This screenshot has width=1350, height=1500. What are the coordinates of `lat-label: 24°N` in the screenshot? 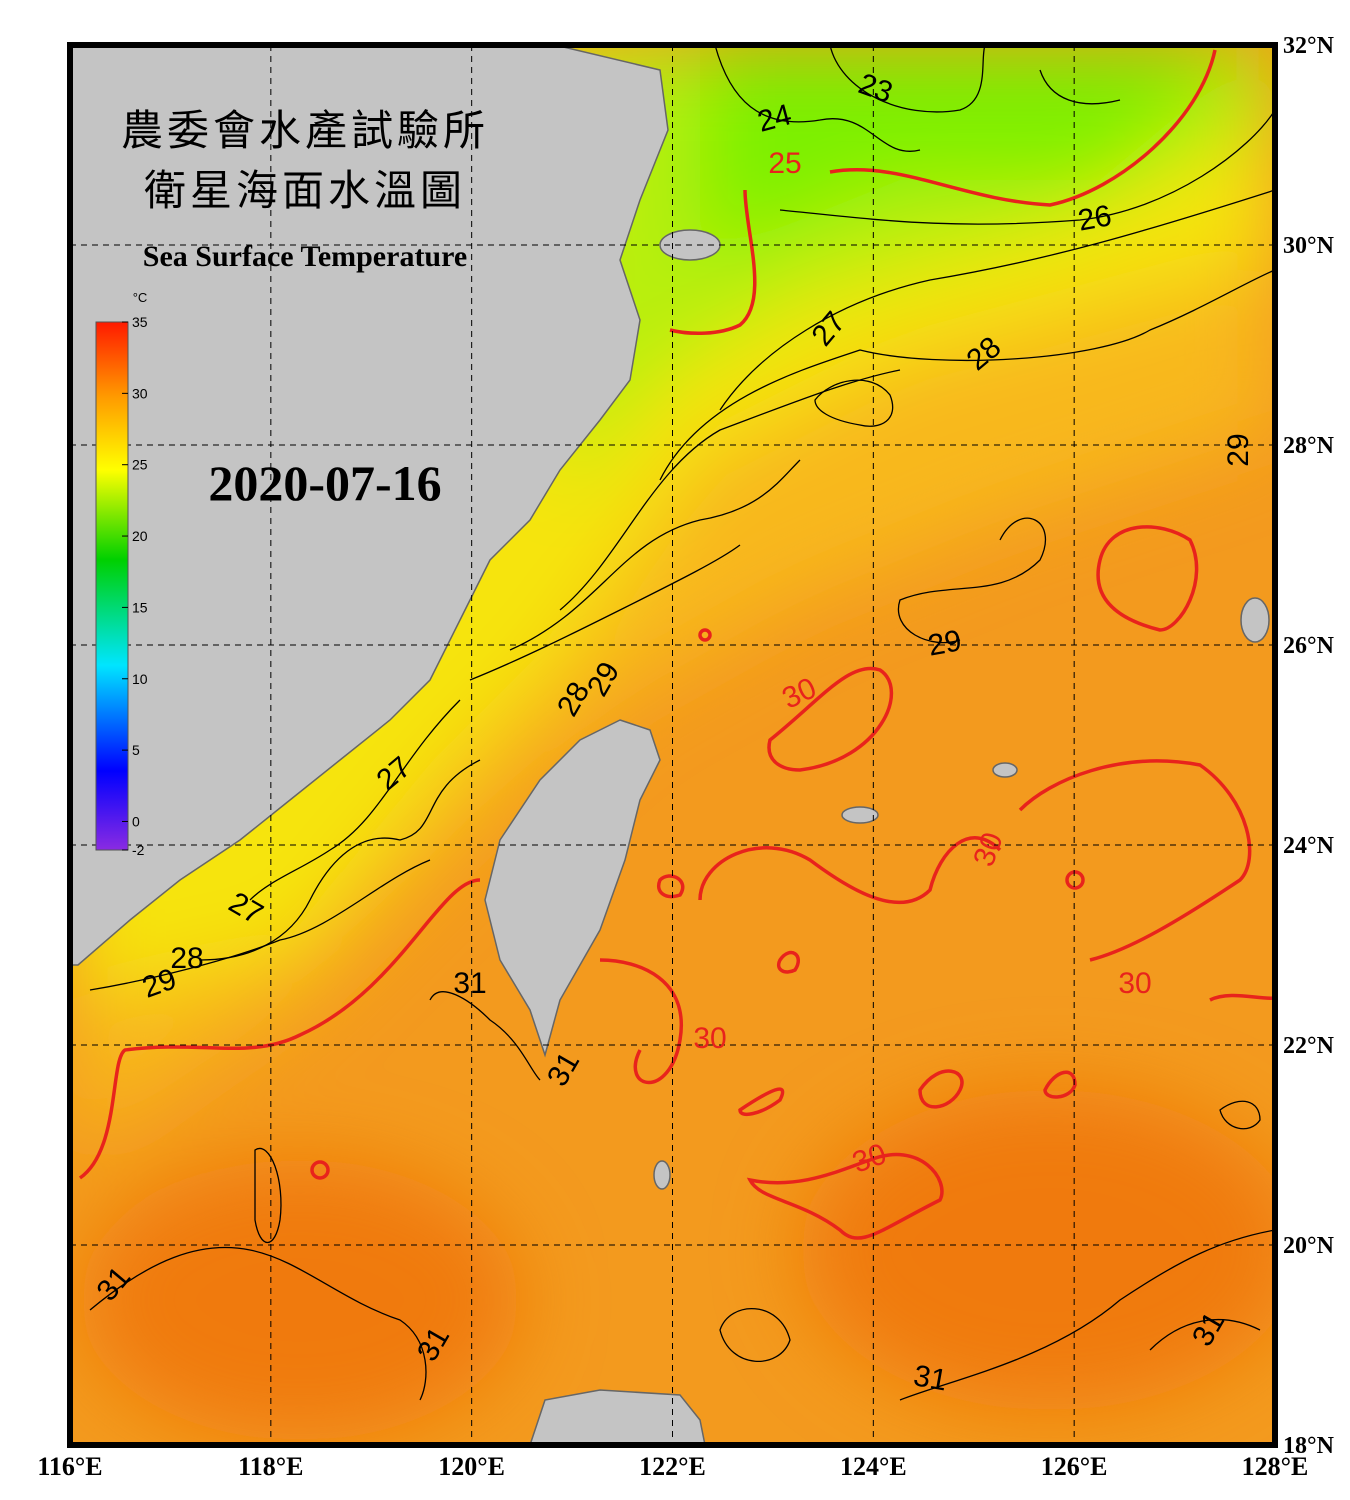 It's located at (1309, 846).